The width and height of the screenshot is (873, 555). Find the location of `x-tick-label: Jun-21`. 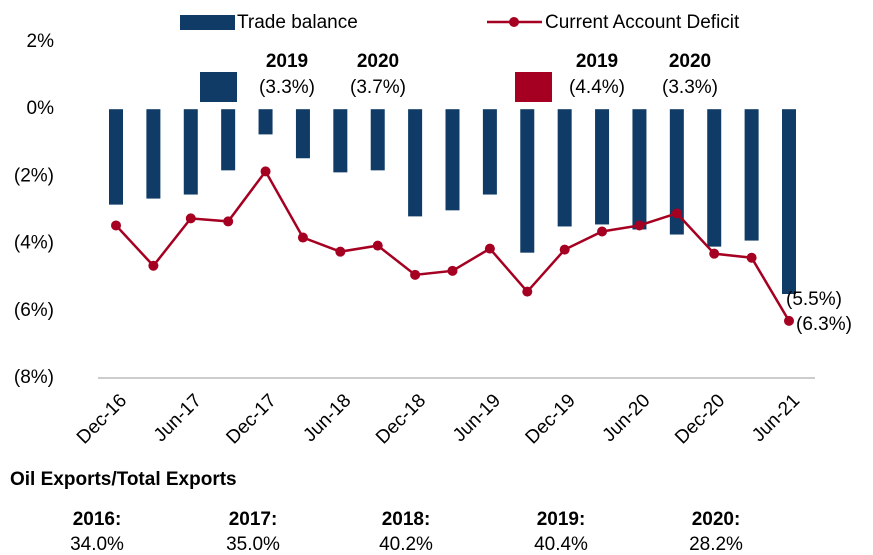

x-tick-label: Jun-21 is located at coordinates (776, 418).